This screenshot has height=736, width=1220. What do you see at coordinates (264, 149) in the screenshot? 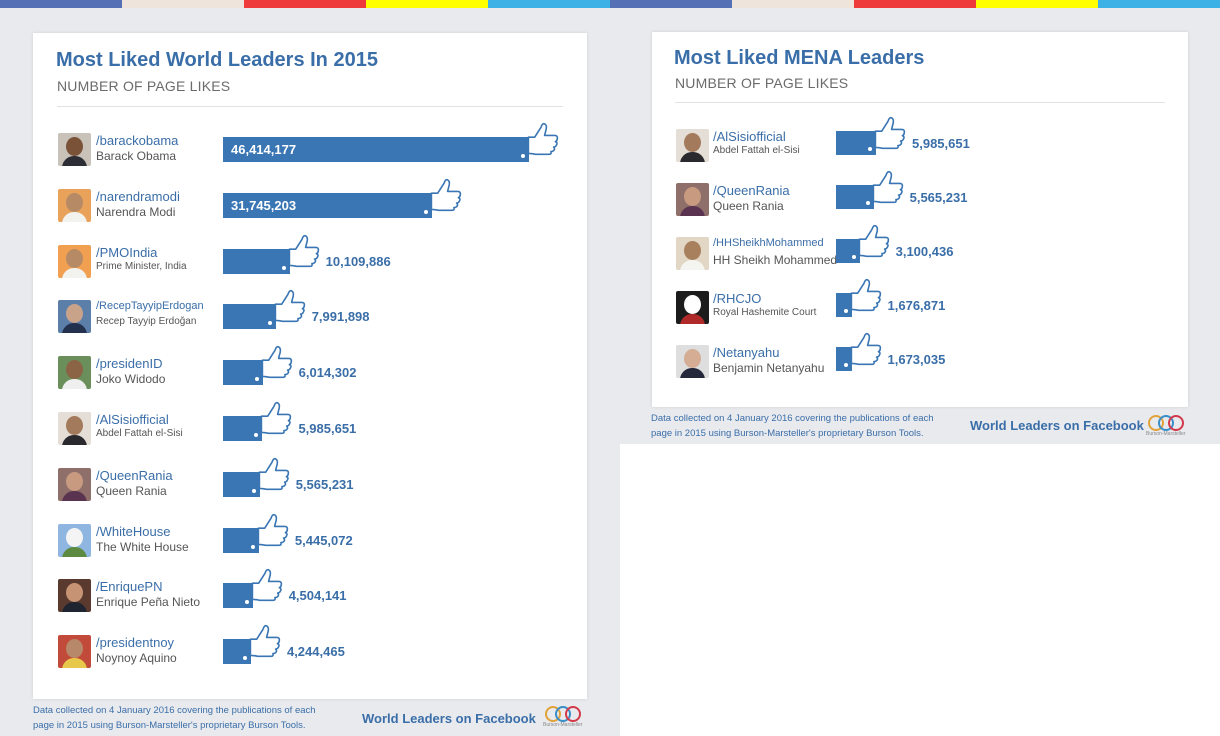
I see `likes-value-label: 46,414,177` at bounding box center [264, 149].